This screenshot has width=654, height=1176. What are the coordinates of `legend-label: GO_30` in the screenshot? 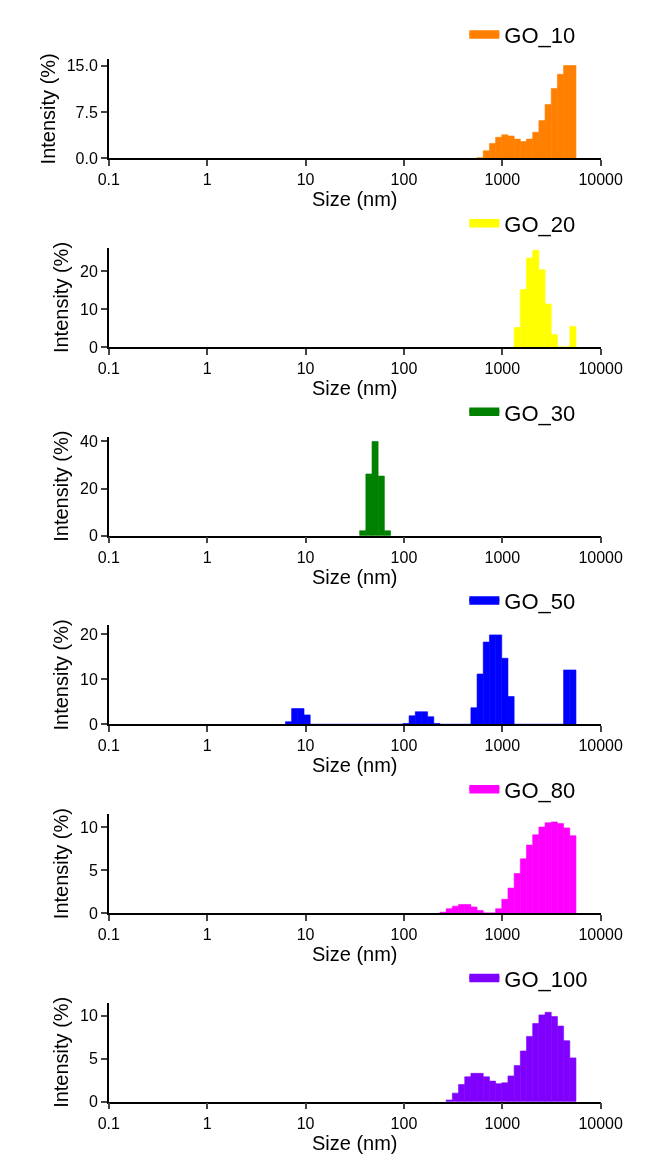 It's located at (540, 413).